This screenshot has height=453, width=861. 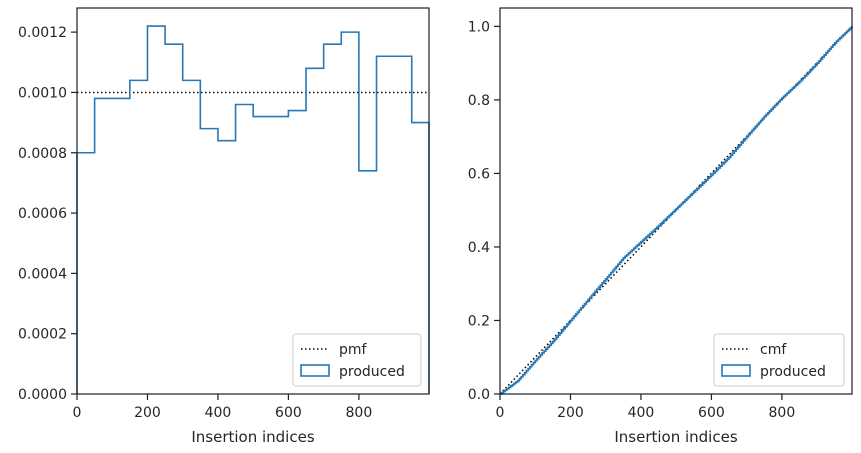 I want to click on cdf-x-tick-label: 0, so click(x=500, y=413).